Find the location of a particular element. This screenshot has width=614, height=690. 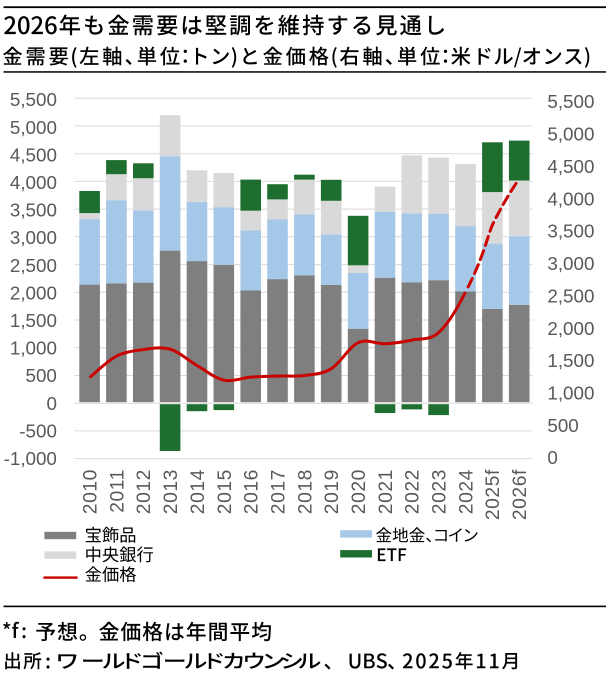

svg-text: 2020 is located at coordinates (359, 491).